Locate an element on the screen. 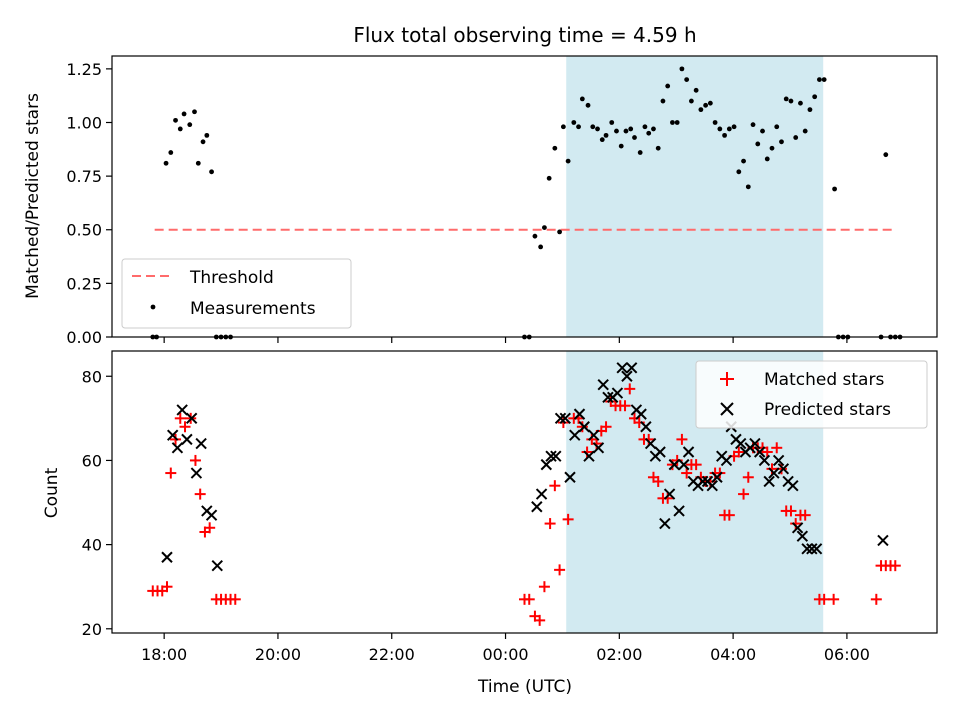 The height and width of the screenshot is (720, 960). legend-matched-swatch is located at coordinates (727, 379).